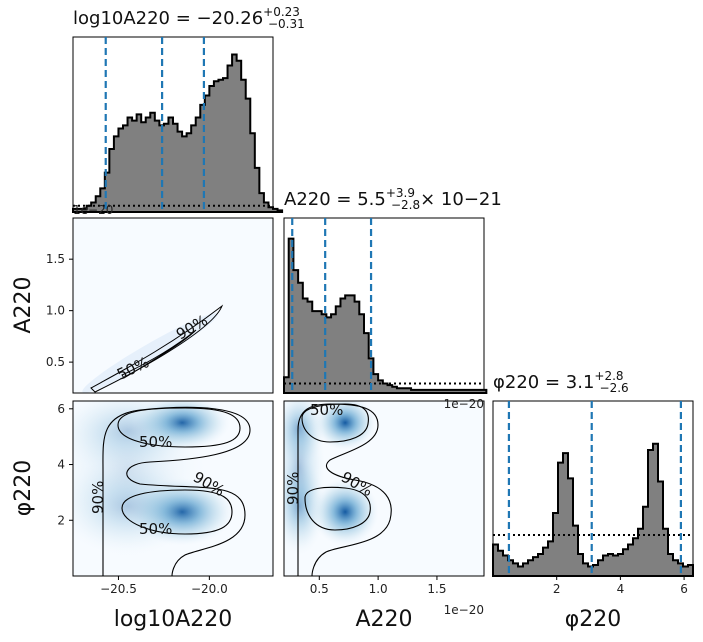  What do you see at coordinates (385, 315) in the screenshot?
I see `A-histogram` at bounding box center [385, 315].